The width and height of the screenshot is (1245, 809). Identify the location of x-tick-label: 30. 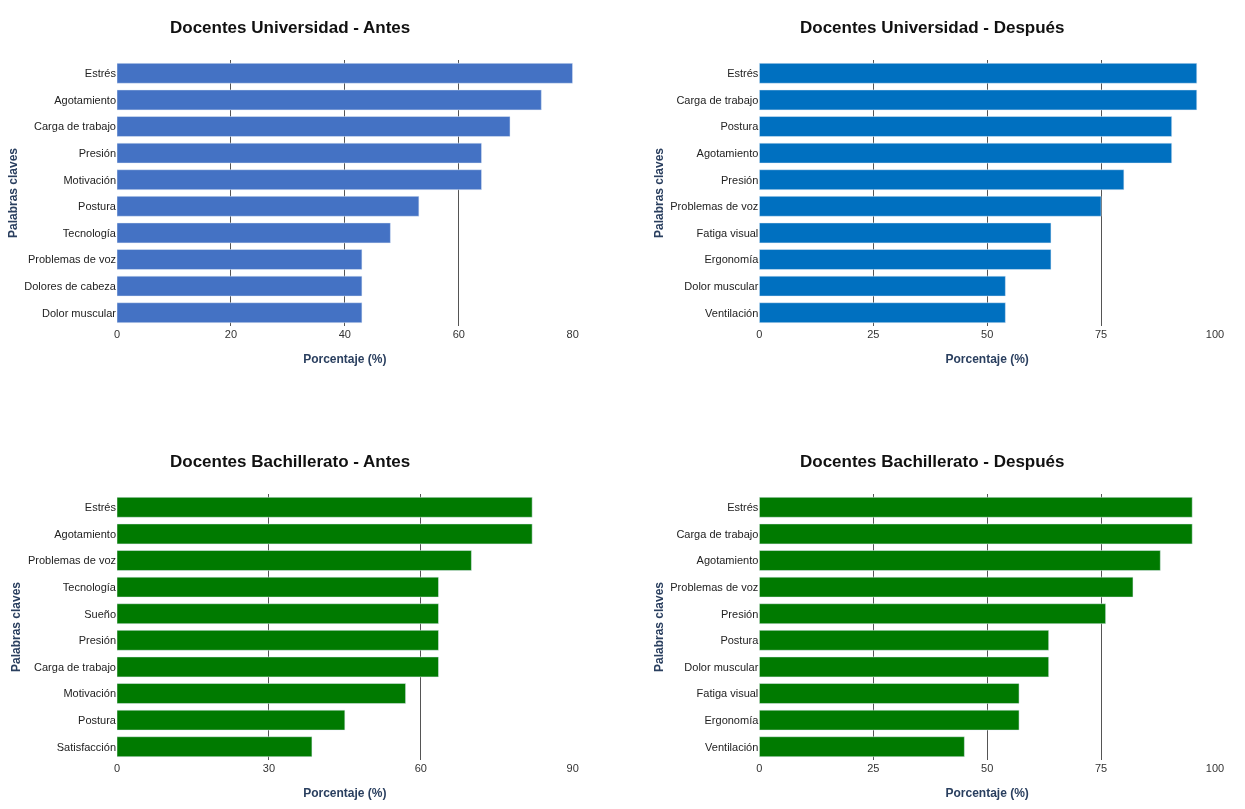
(269, 768).